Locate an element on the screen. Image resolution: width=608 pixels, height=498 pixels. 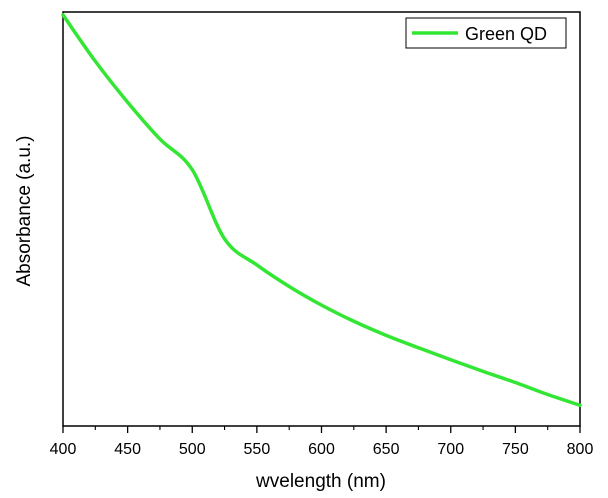
legend-label-green-qd: Green QD is located at coordinates (506, 34).